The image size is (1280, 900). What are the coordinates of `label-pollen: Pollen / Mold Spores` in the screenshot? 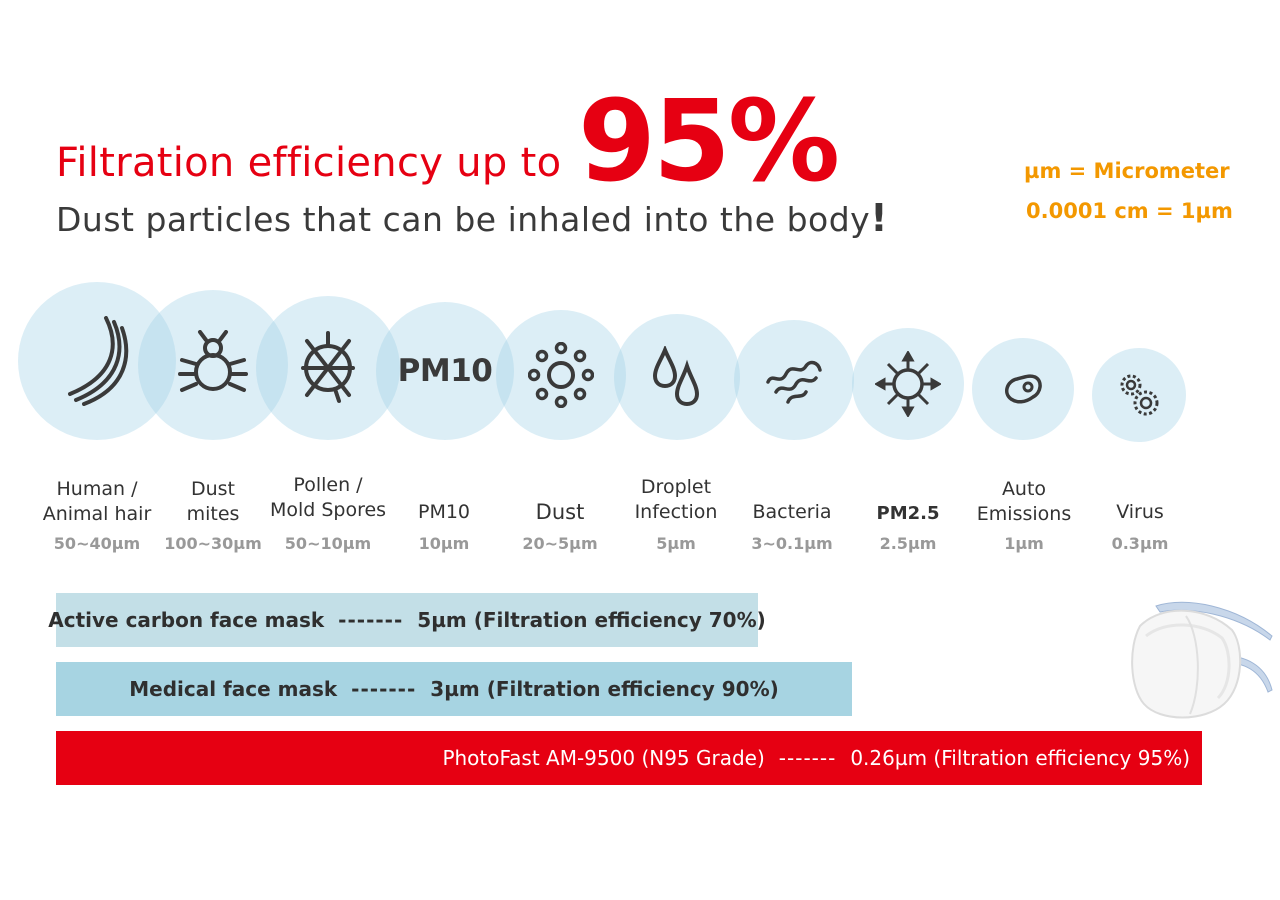 It's located at (328, 498).